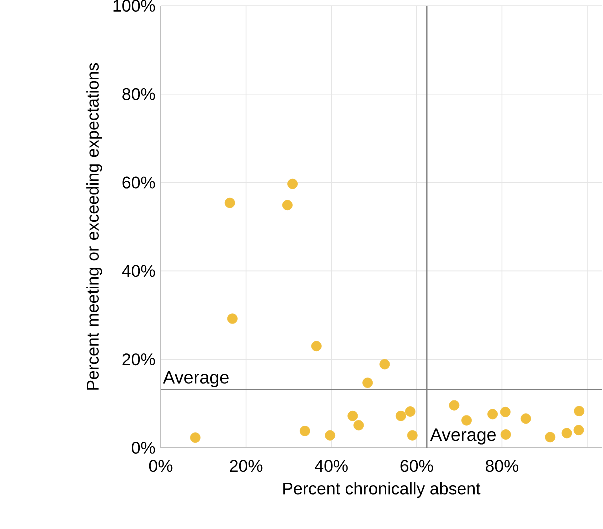 This screenshot has width=603, height=529. Describe the element at coordinates (139, 94) in the screenshot. I see `y-tick-label: 80%` at that location.